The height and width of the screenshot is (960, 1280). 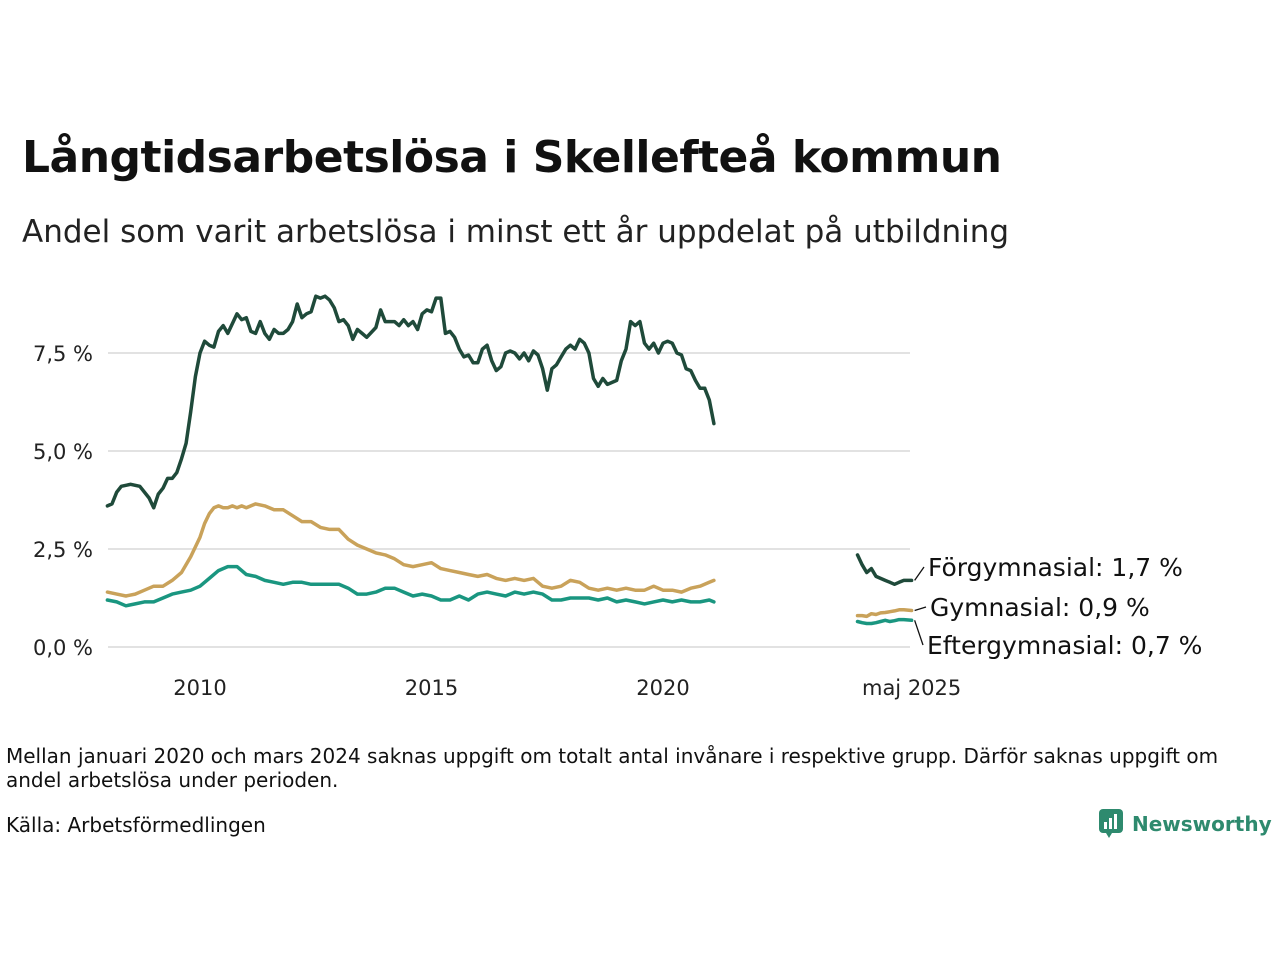 I want to click on chart-title: Långtidsarbetslösa i Skellefteå kommun, so click(x=512, y=157).